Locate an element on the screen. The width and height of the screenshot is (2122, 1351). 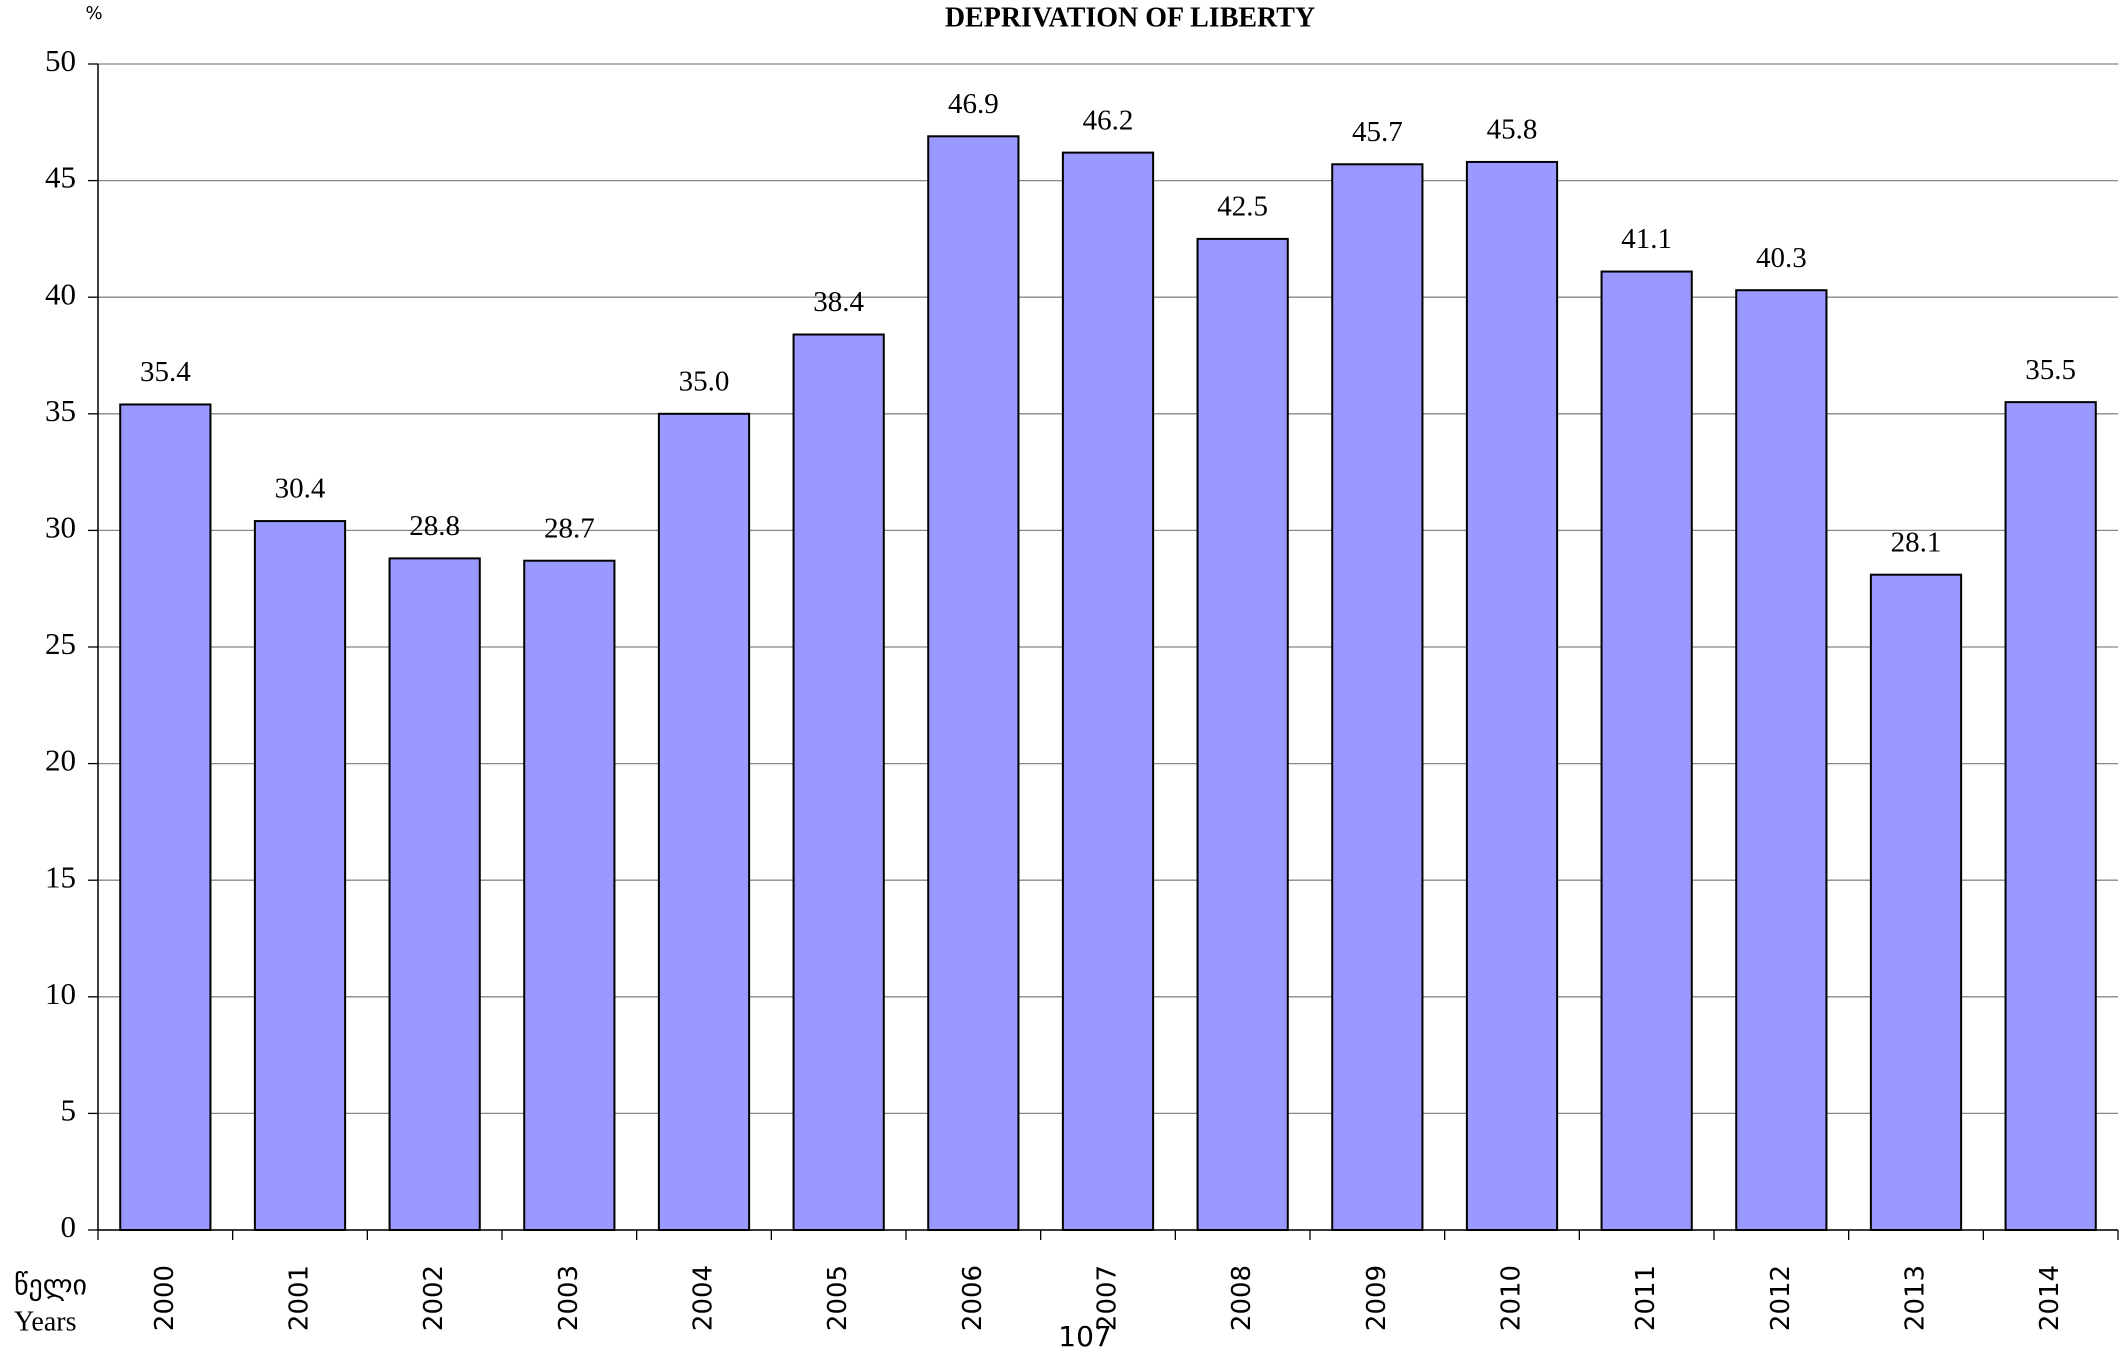
y-tick-label: 30 is located at coordinates (60, 527).